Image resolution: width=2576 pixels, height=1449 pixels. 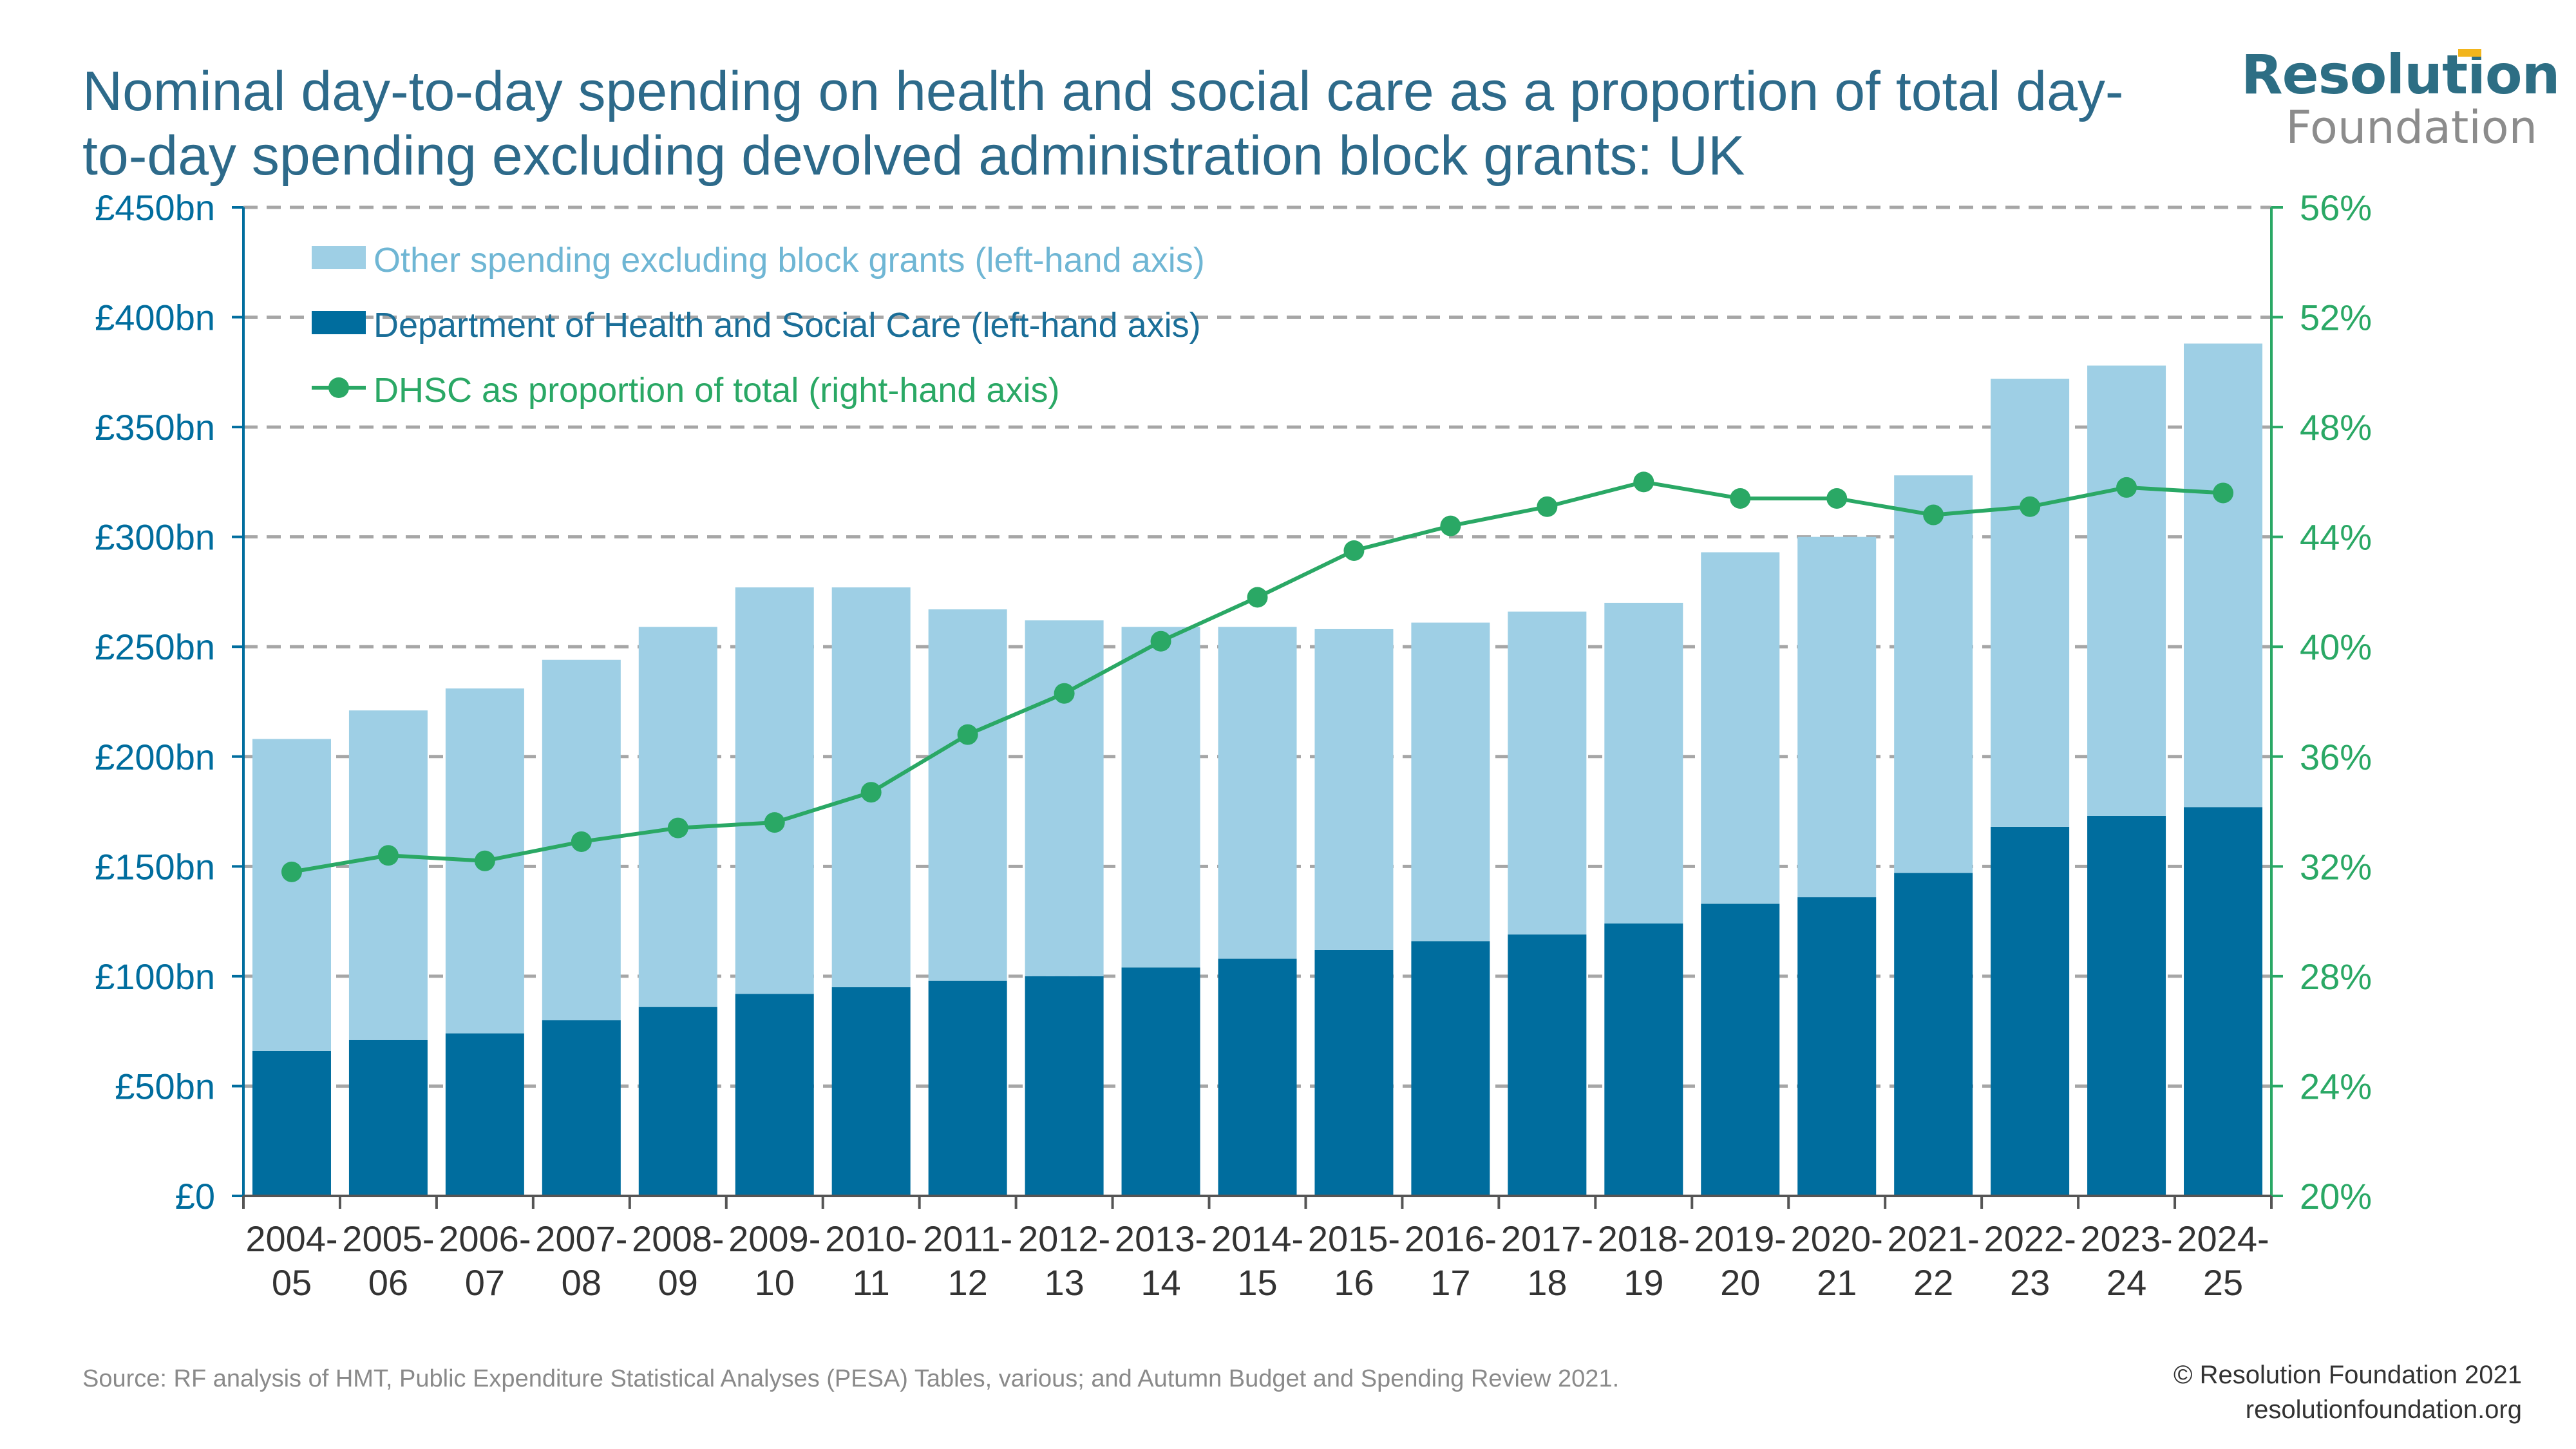 I want to click on logo-line-1: Resolution, so click(x=2400, y=74).